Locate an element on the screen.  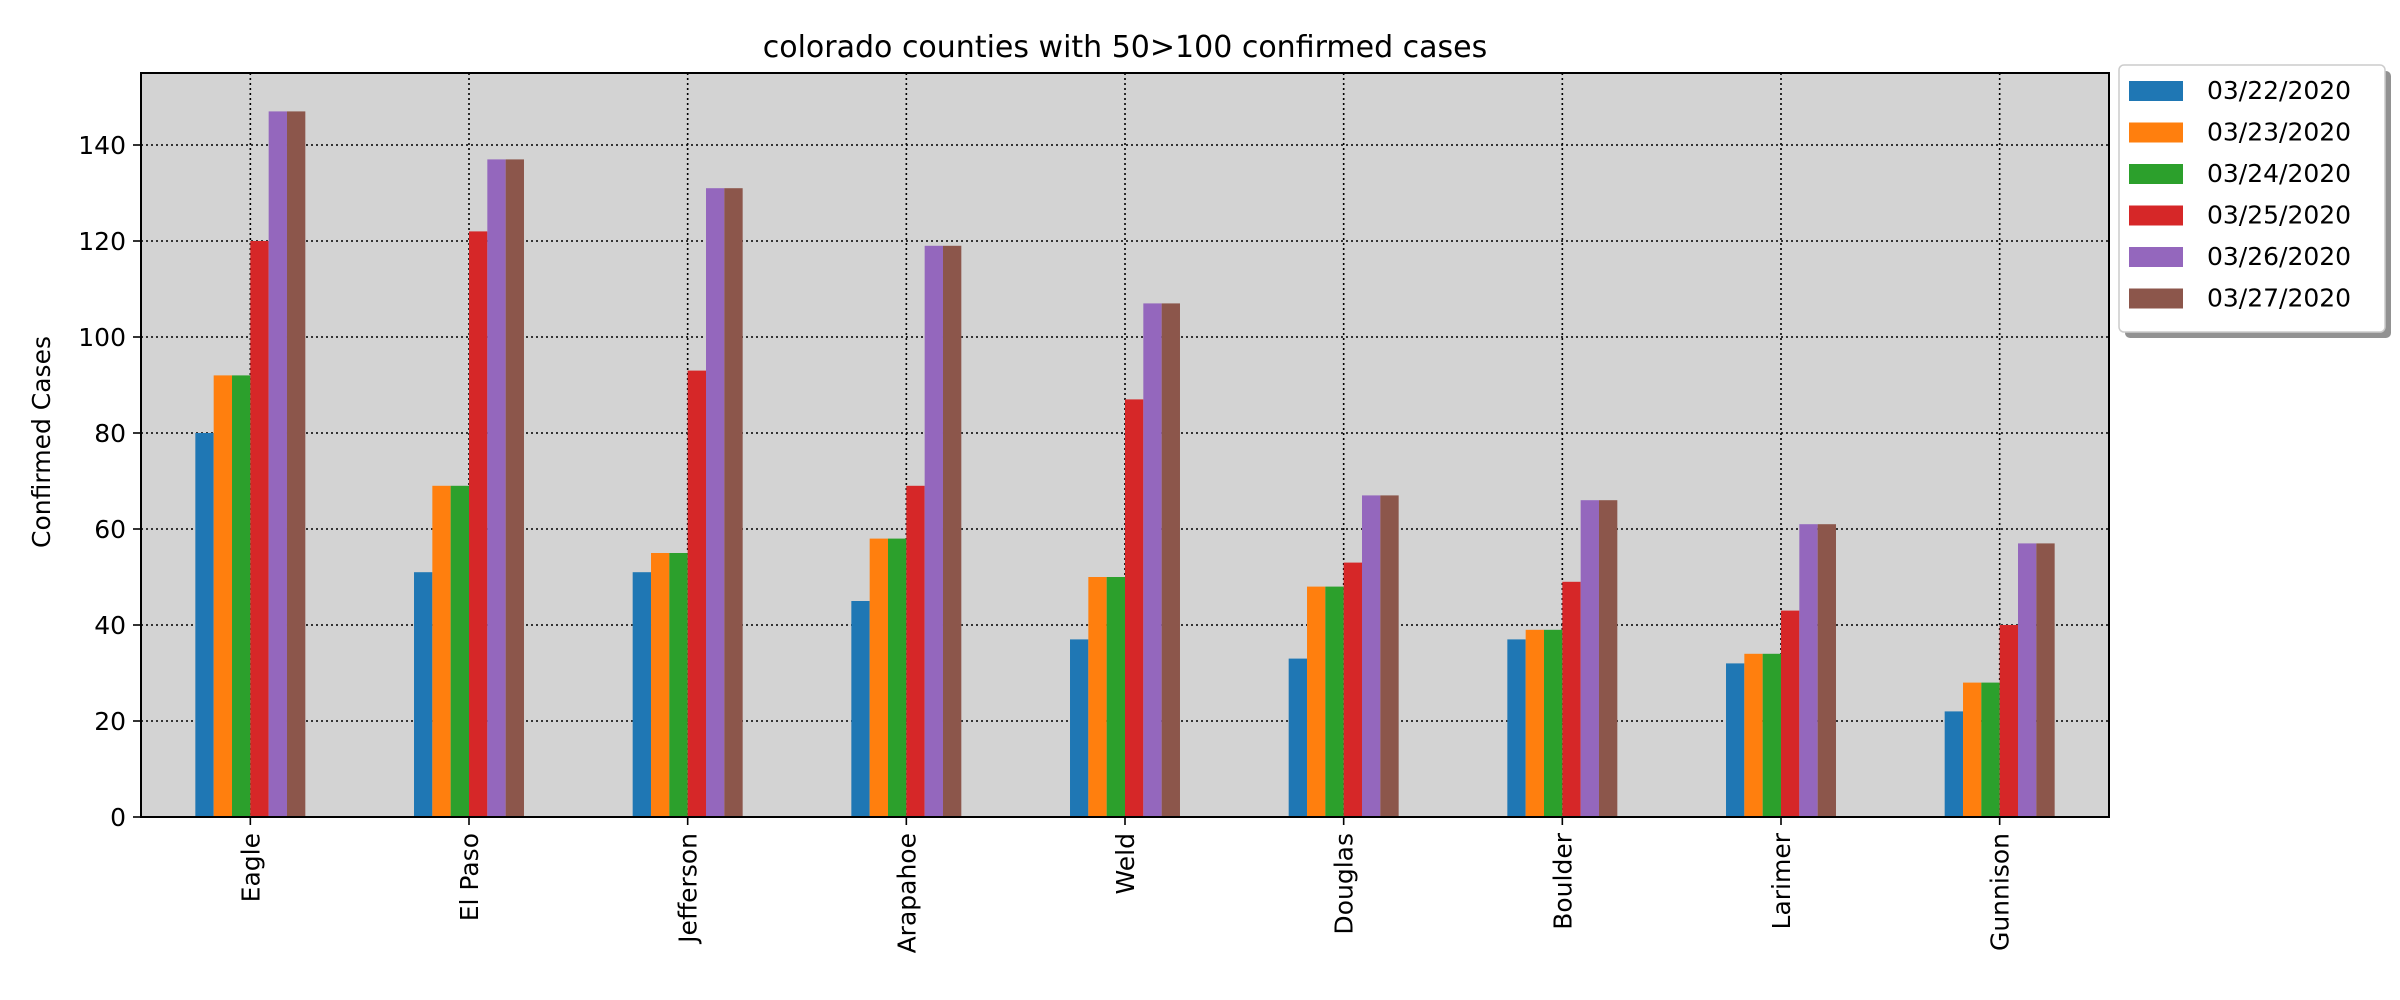
legend-label: 03/26/2020 is located at coordinates (2279, 256).